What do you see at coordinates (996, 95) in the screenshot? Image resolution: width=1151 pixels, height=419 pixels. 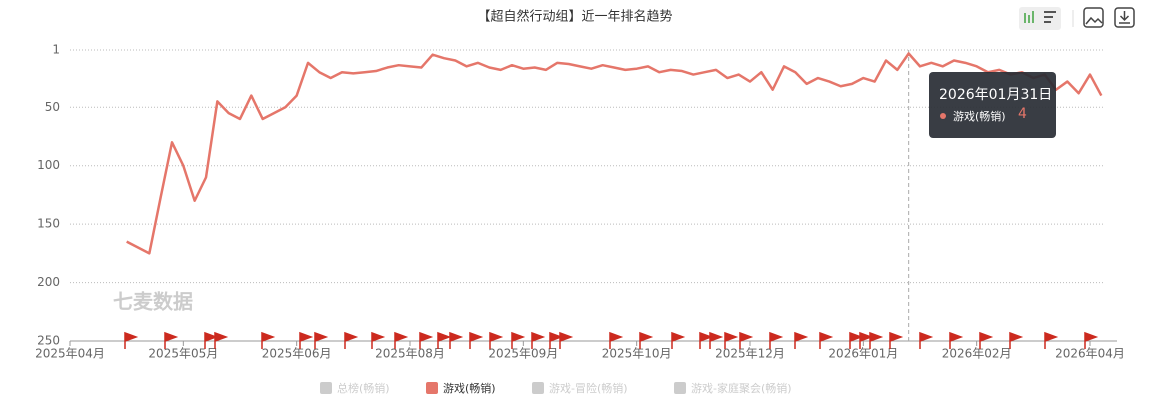 I see `tooltip-title: 2026年01月31日` at bounding box center [996, 95].